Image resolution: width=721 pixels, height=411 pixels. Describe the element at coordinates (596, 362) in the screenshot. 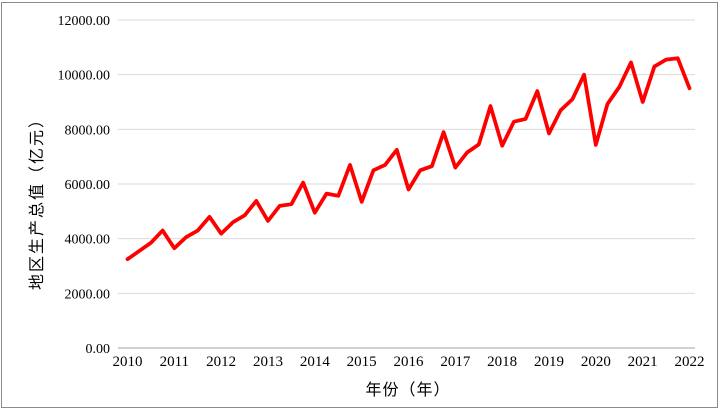

I see `x-tick-label: 2020` at that location.